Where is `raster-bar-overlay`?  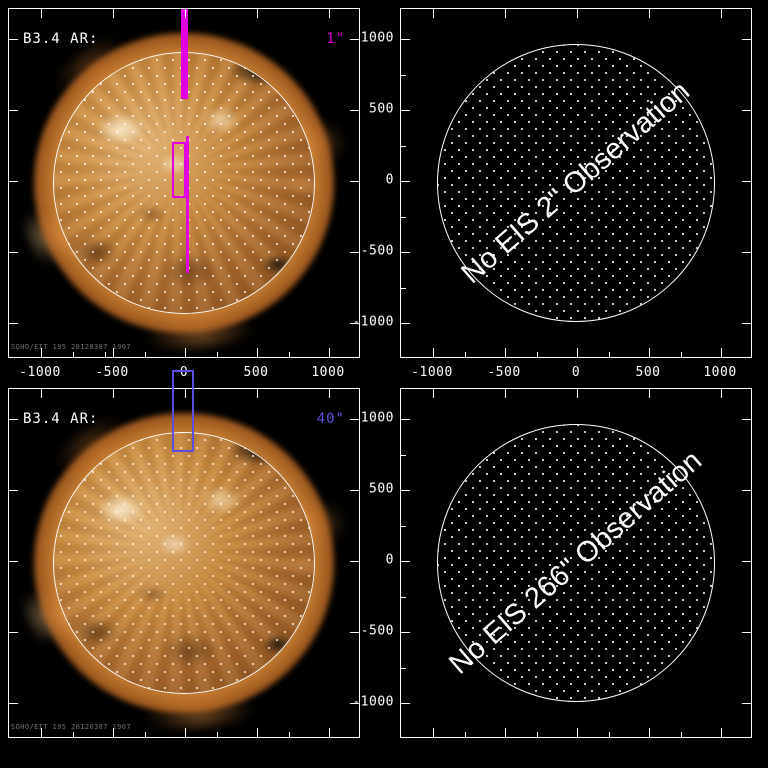
raster-bar-overlay is located at coordinates (184, 54).